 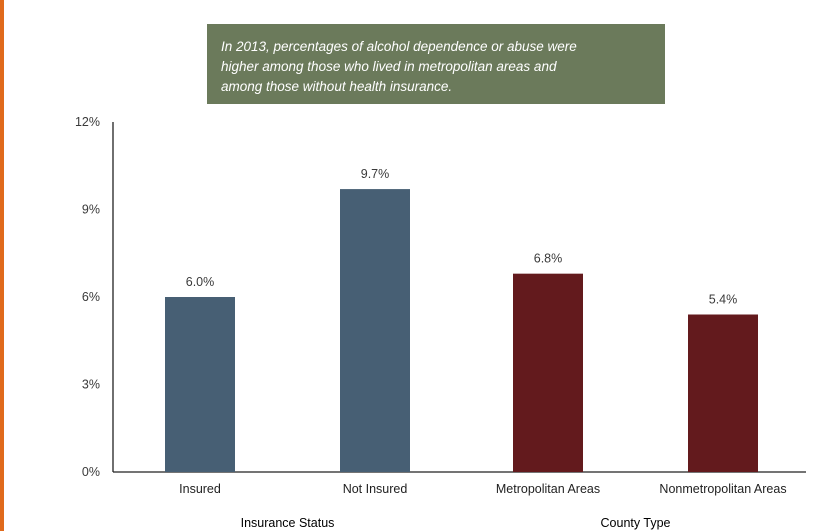 I want to click on x-category-label: Nonmetropolitan Areas, so click(x=722, y=489).